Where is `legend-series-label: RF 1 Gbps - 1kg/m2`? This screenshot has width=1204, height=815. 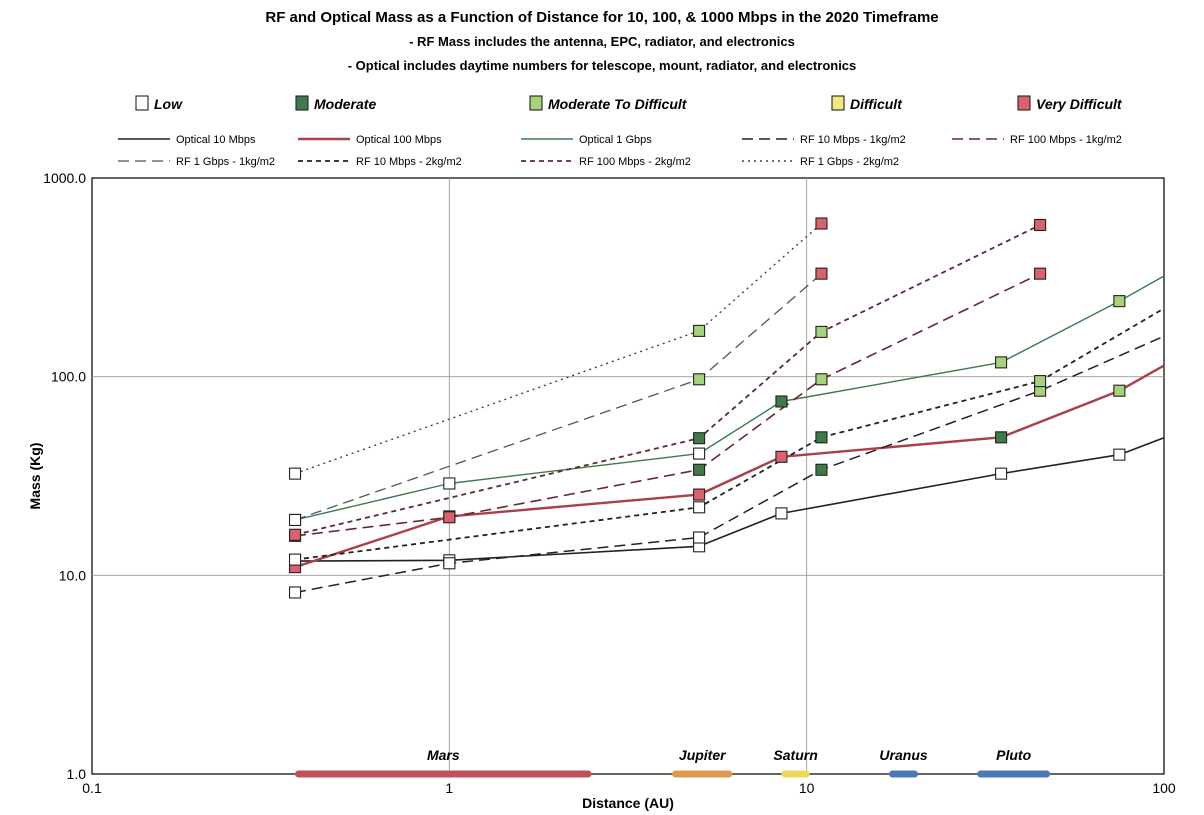 legend-series-label: RF 1 Gbps - 1kg/m2 is located at coordinates (225, 162).